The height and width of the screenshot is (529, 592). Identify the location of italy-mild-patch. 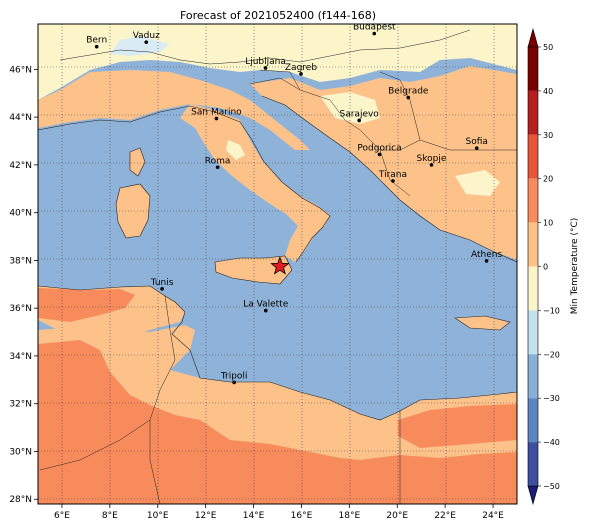
(235, 150).